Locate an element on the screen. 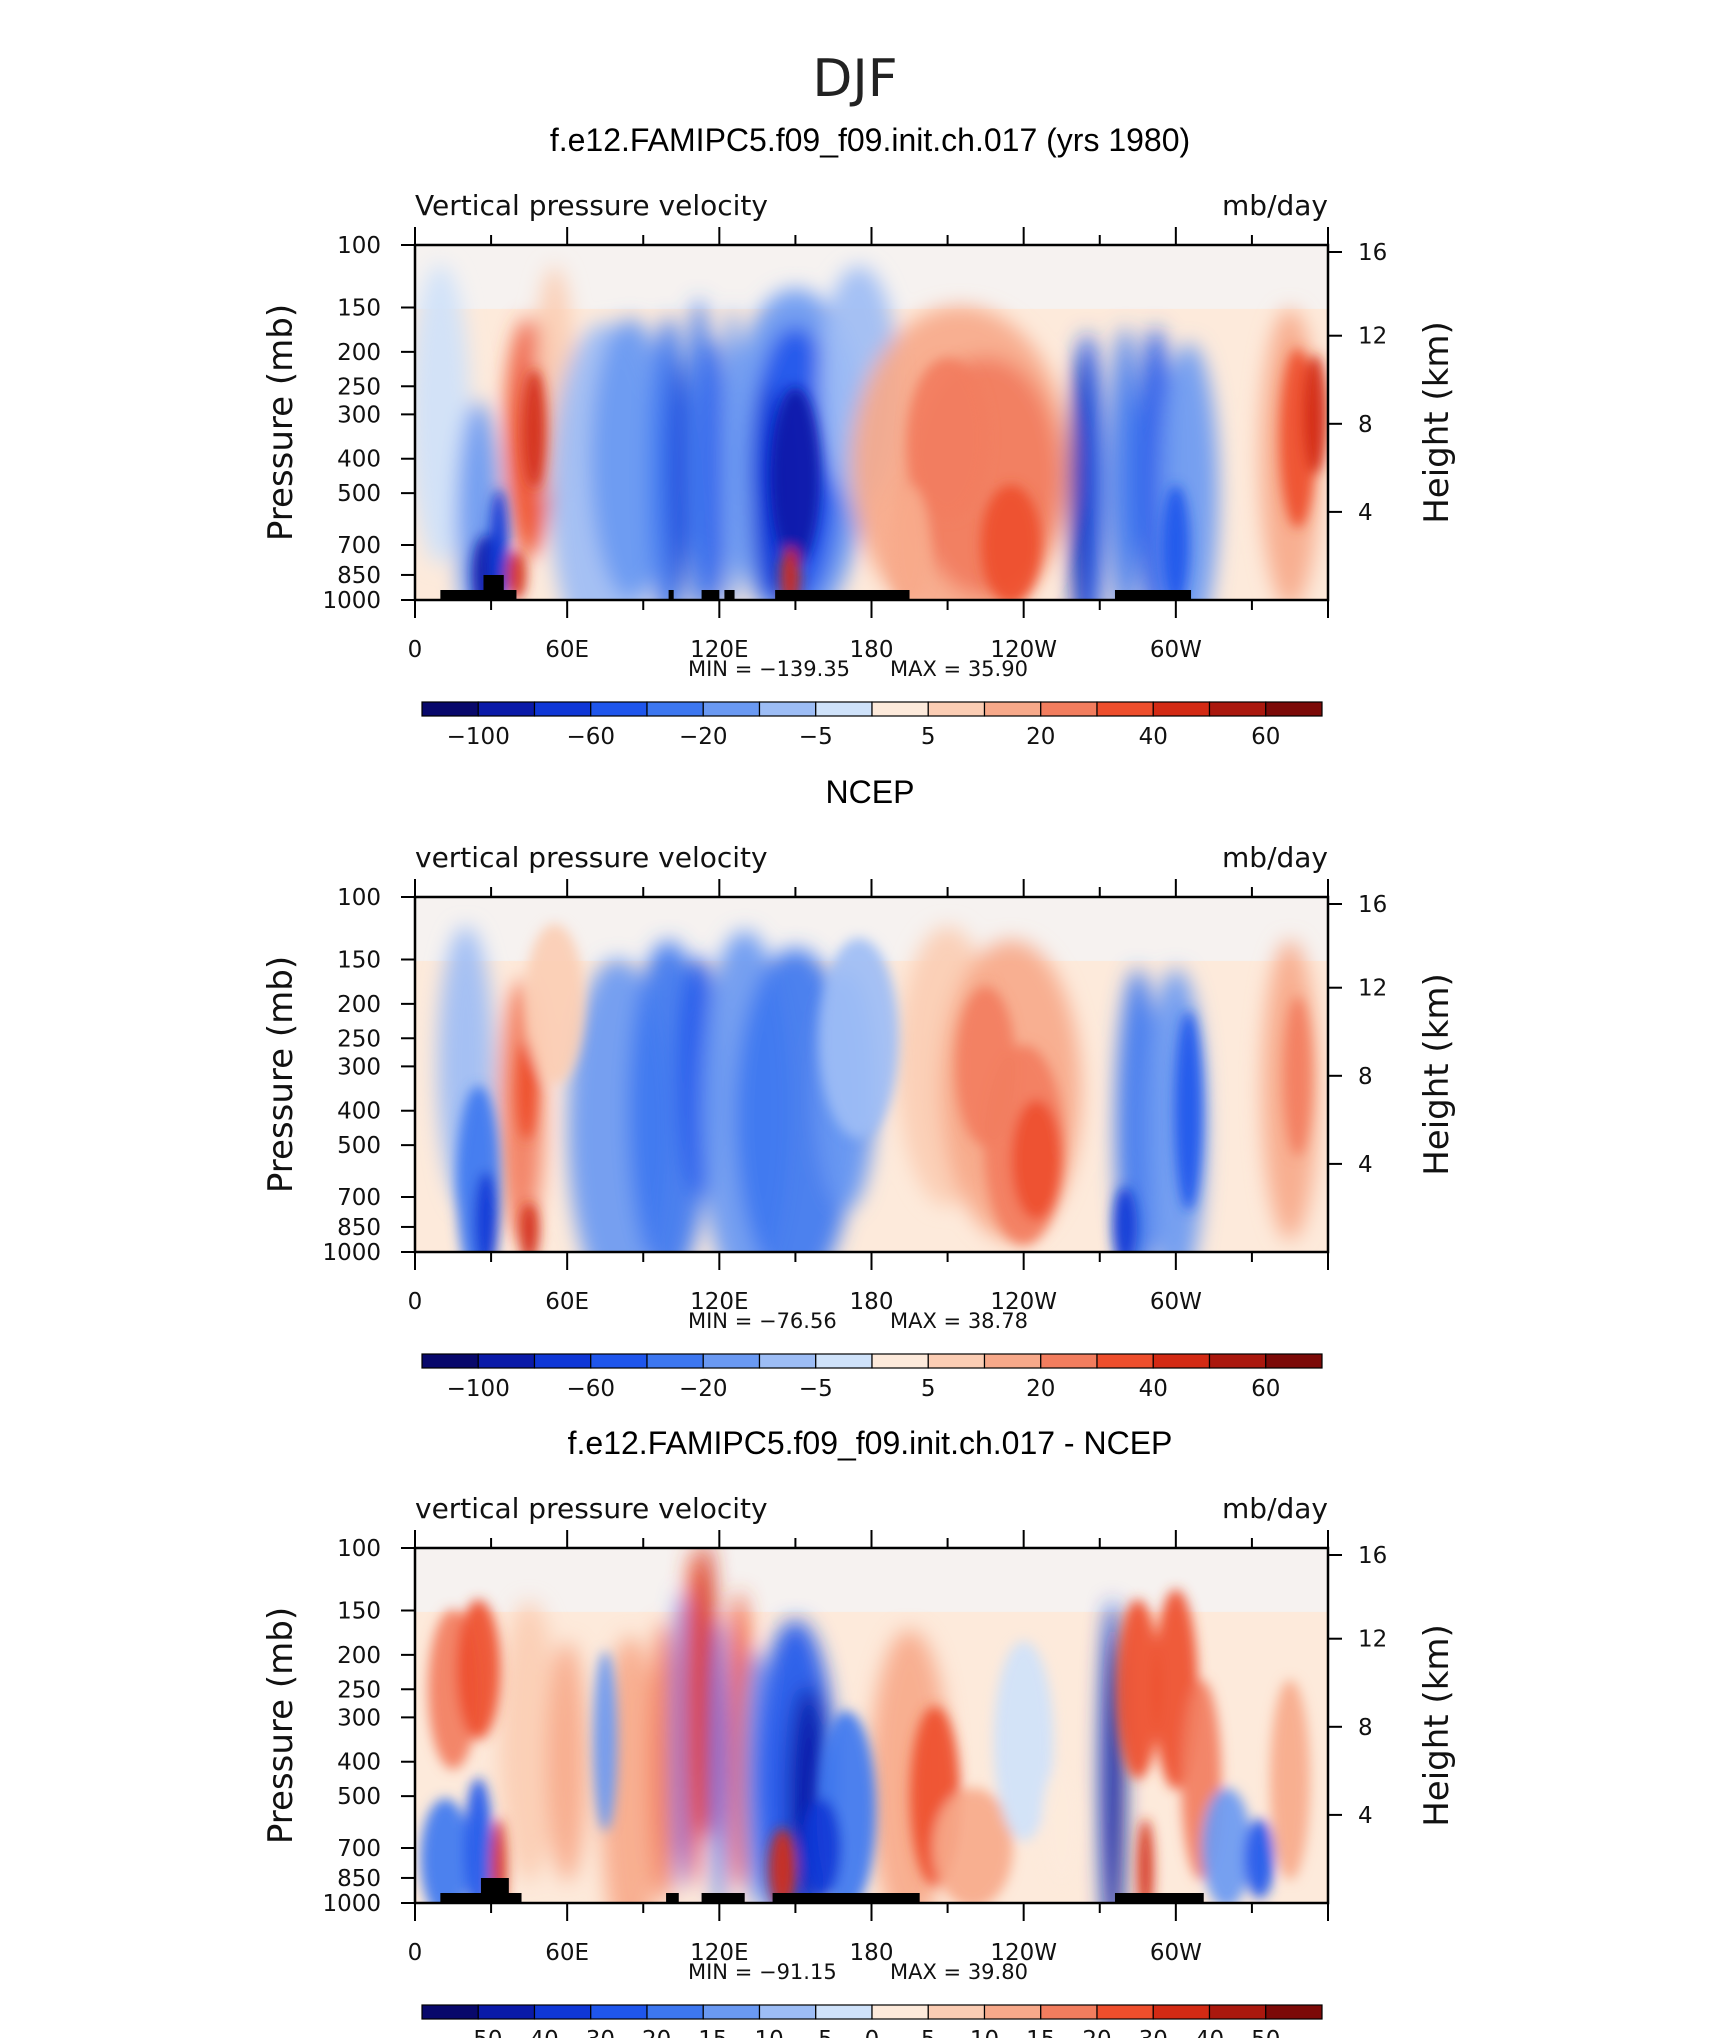  field-layer is located at coordinates (871, 422).